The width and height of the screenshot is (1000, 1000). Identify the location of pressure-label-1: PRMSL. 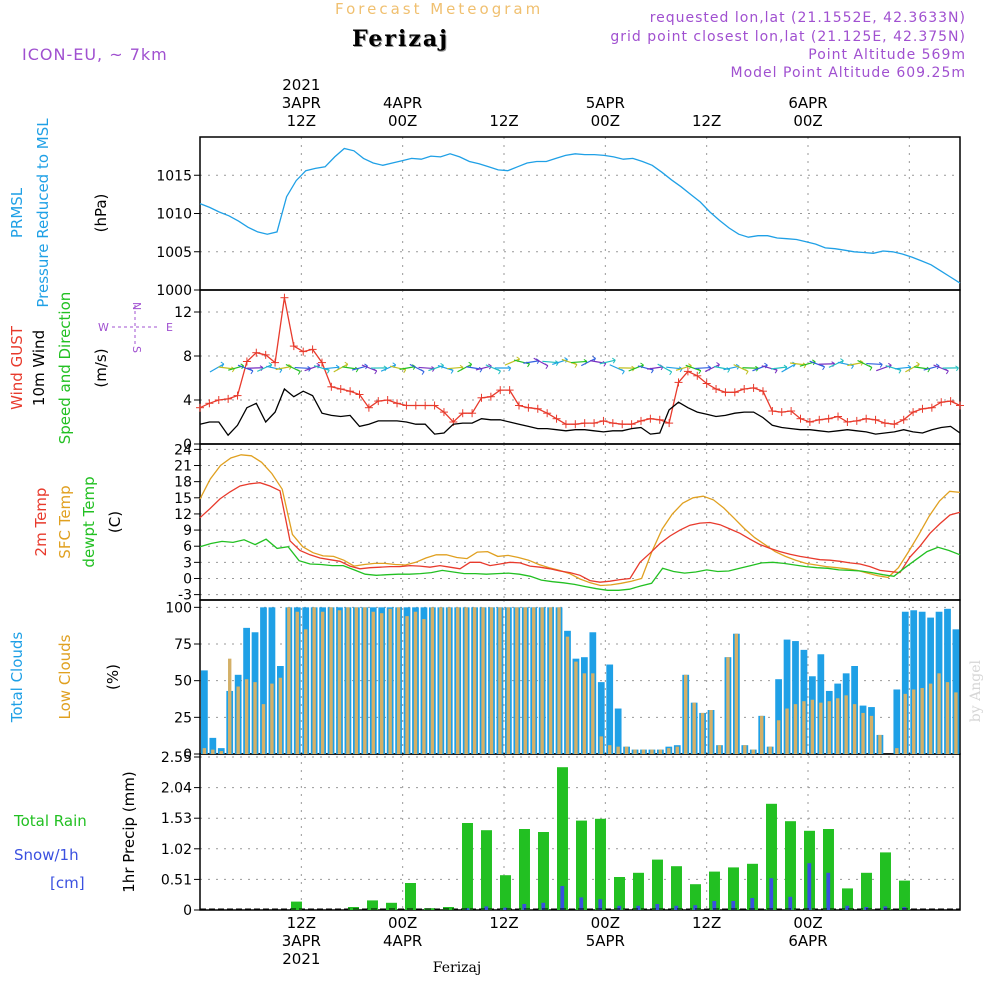
(17, 212).